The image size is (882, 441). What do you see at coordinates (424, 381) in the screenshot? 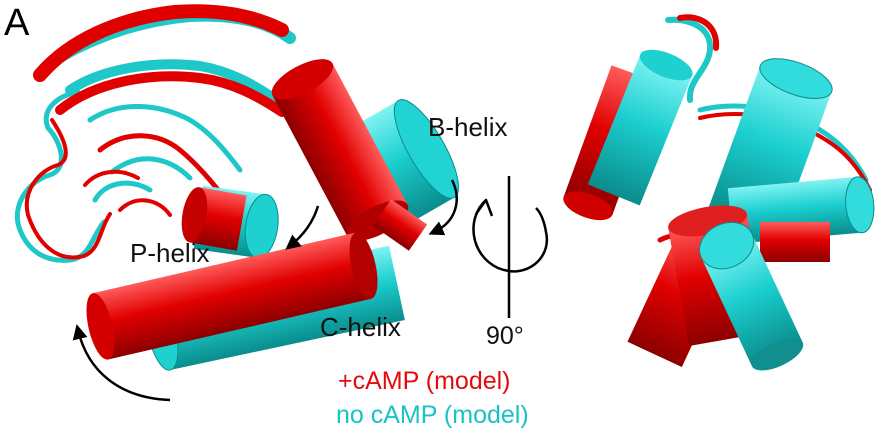
I see `legend-camp-model: +cAMP (model)` at bounding box center [424, 381].